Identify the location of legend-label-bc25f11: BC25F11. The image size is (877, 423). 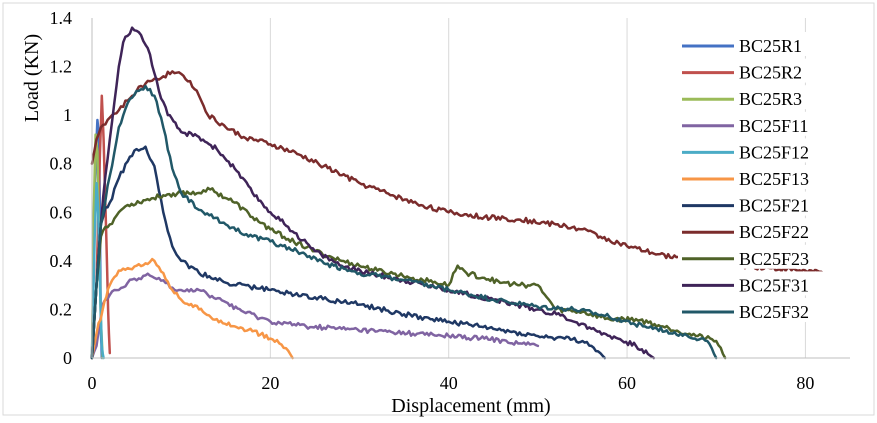
(773, 126).